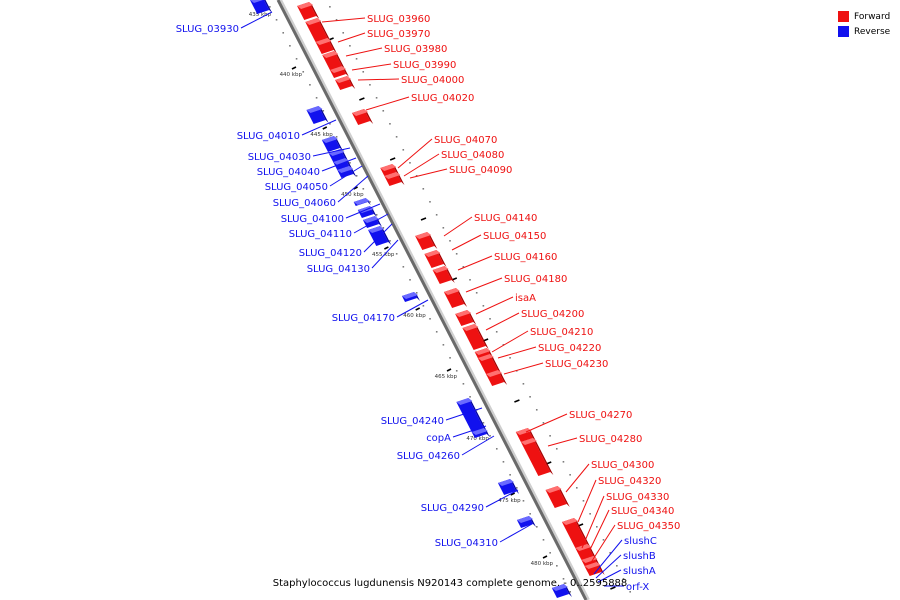 This screenshot has height=600, width=900. What do you see at coordinates (637, 587) in the screenshot?
I see `gene-label-orf-x: orf-X` at bounding box center [637, 587].